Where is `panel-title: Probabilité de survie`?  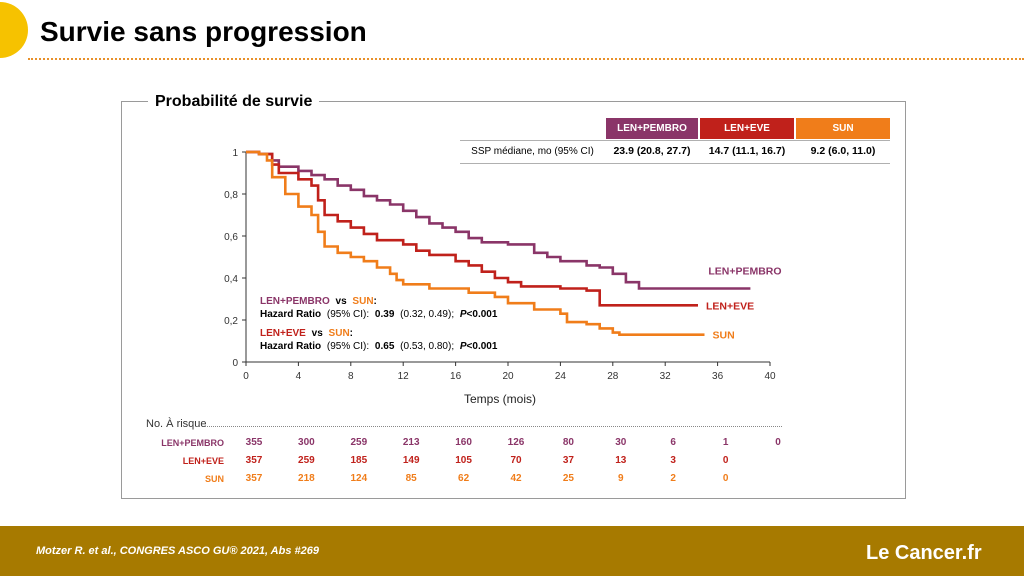 panel-title: Probabilité de survie is located at coordinates (234, 102).